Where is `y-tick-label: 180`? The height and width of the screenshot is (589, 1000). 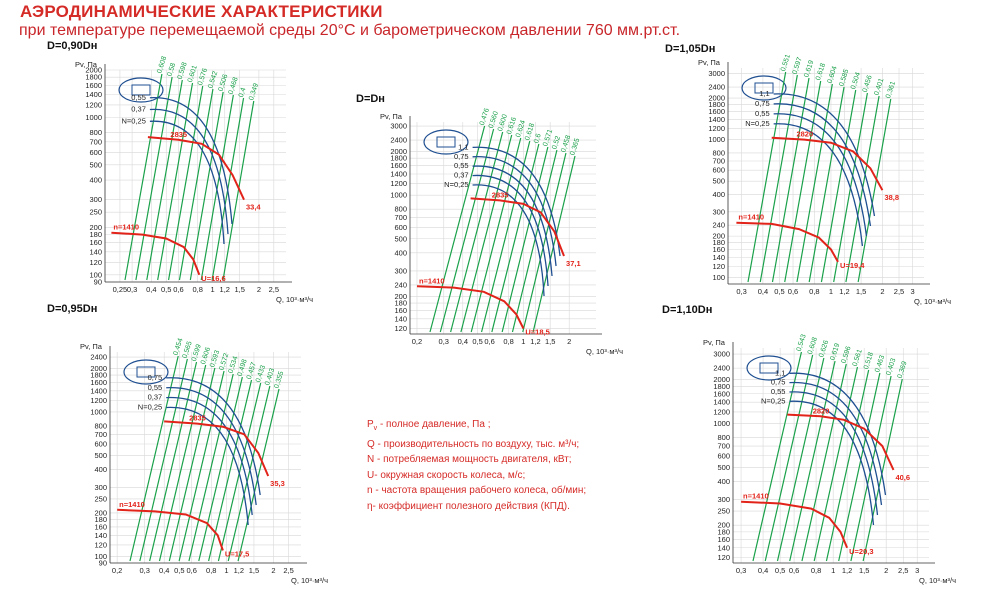
y-tick-label: 180 is located at coordinates (400, 303).